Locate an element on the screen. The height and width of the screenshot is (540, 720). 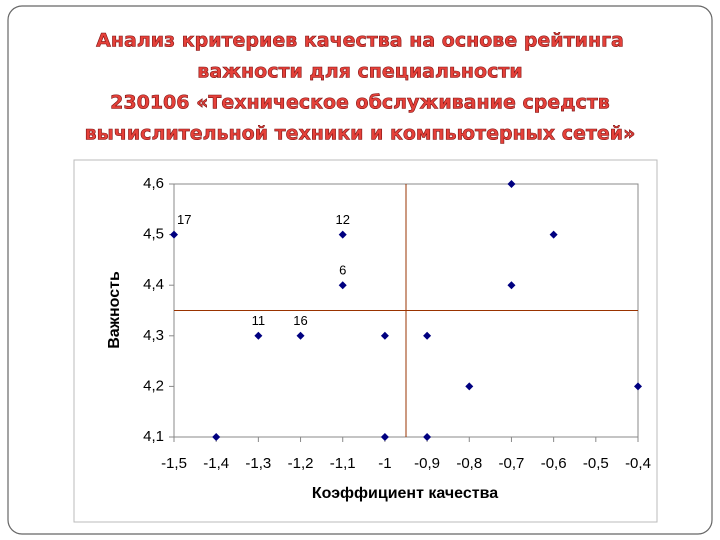
y-axis-title: Важность is located at coordinates (114, 310).